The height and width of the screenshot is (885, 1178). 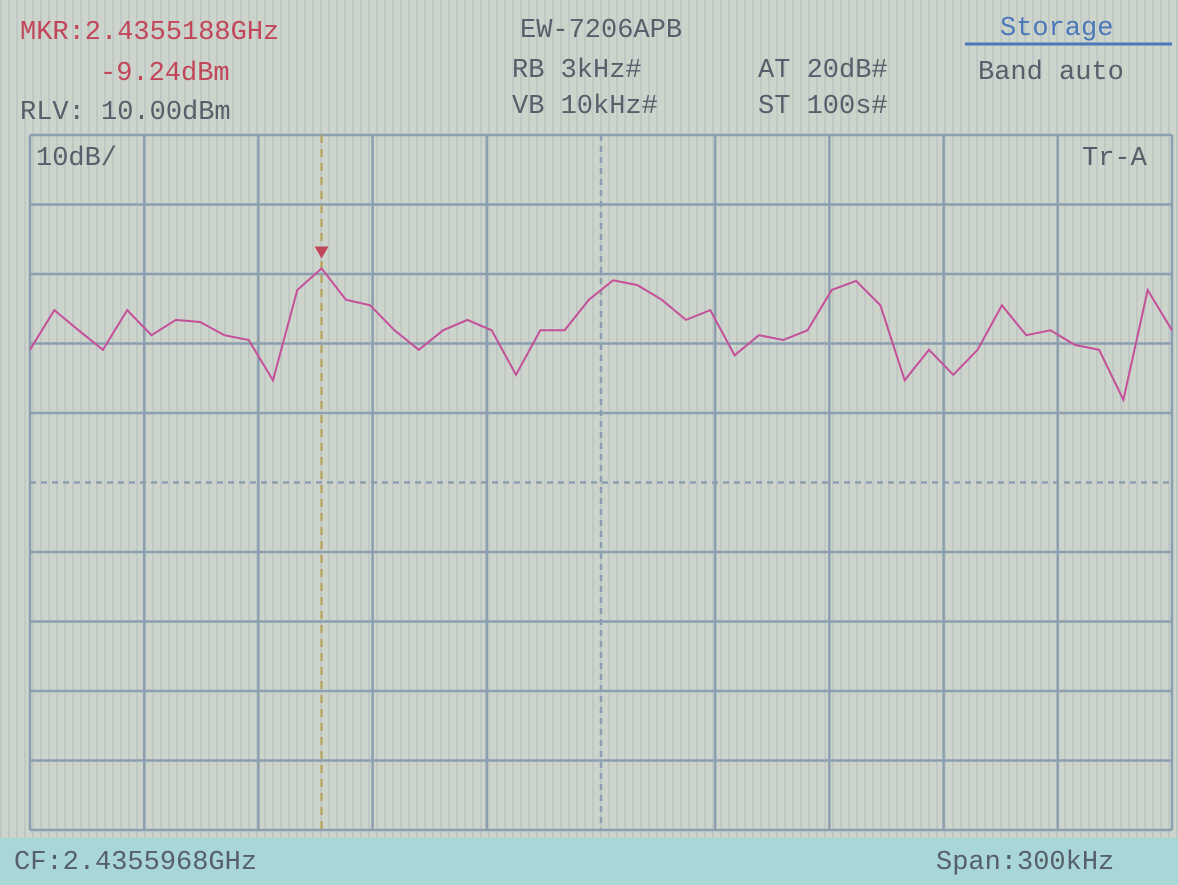 I want to click on footer-bar, so click(x=589, y=861).